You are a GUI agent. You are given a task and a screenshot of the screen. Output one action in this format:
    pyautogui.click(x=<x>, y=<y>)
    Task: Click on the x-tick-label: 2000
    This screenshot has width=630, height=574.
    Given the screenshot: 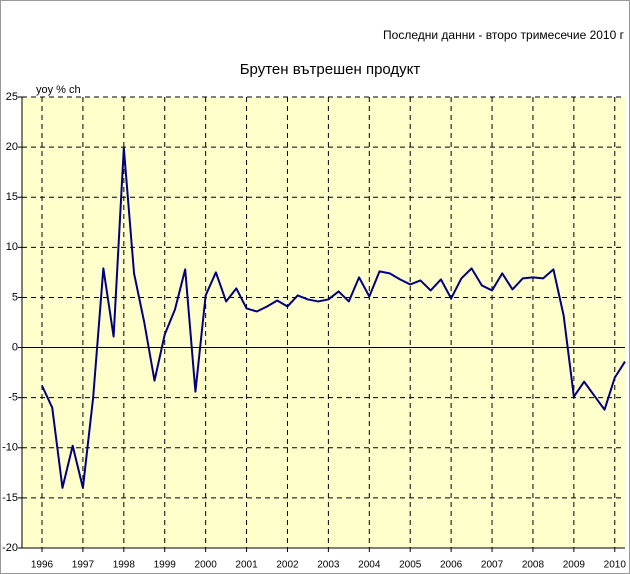 What is the action you would take?
    pyautogui.click(x=206, y=565)
    